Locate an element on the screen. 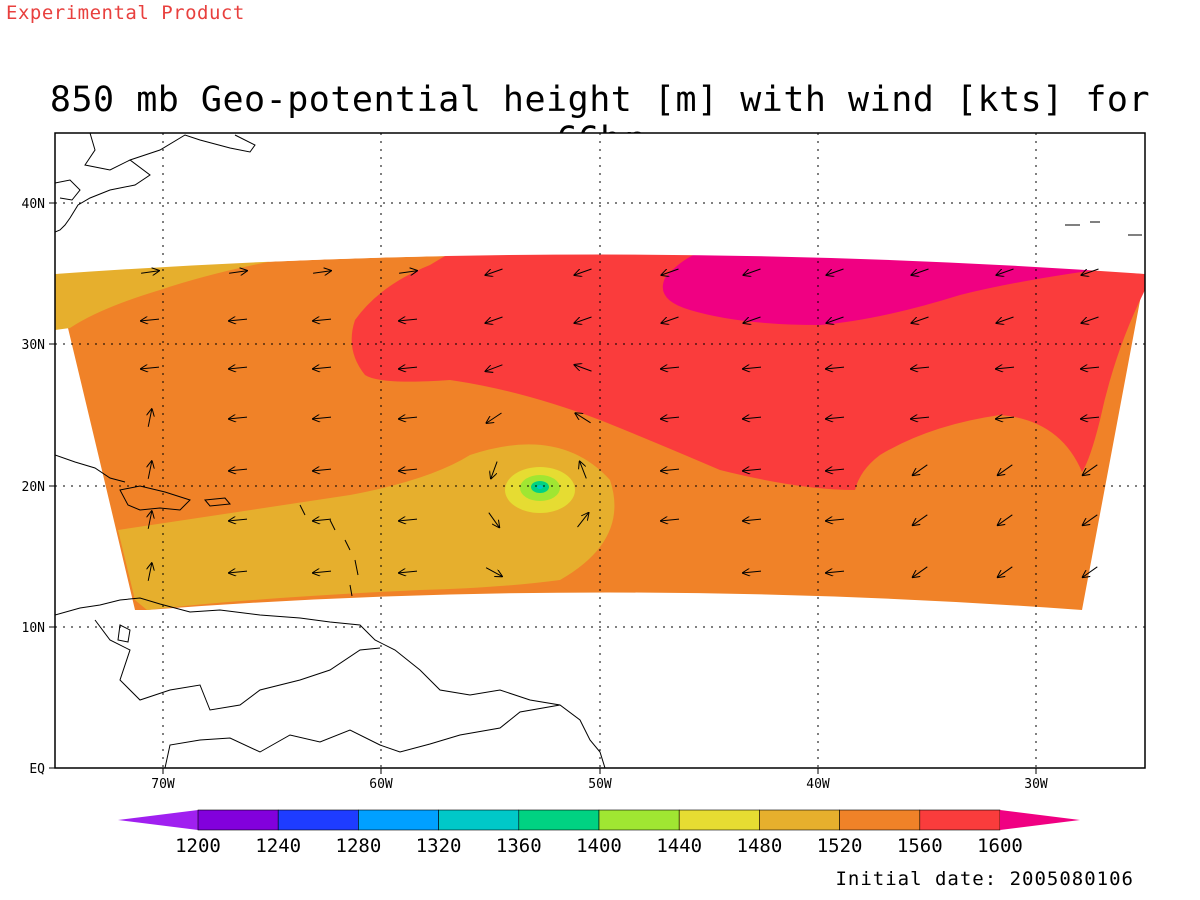 This screenshot has width=1200, height=900. lat-label-40n: 40N is located at coordinates (33, 204).